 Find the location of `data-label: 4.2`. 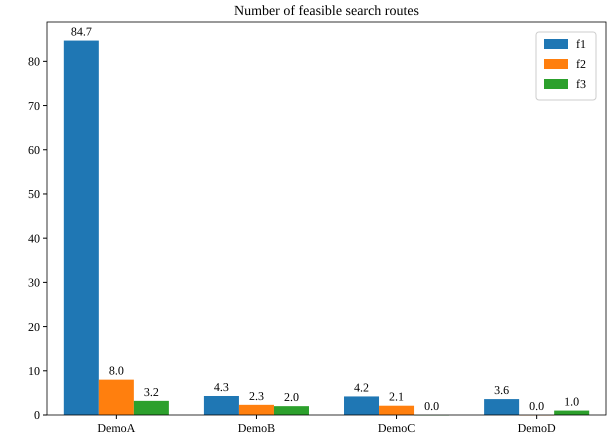

data-label: 4.2 is located at coordinates (362, 387).